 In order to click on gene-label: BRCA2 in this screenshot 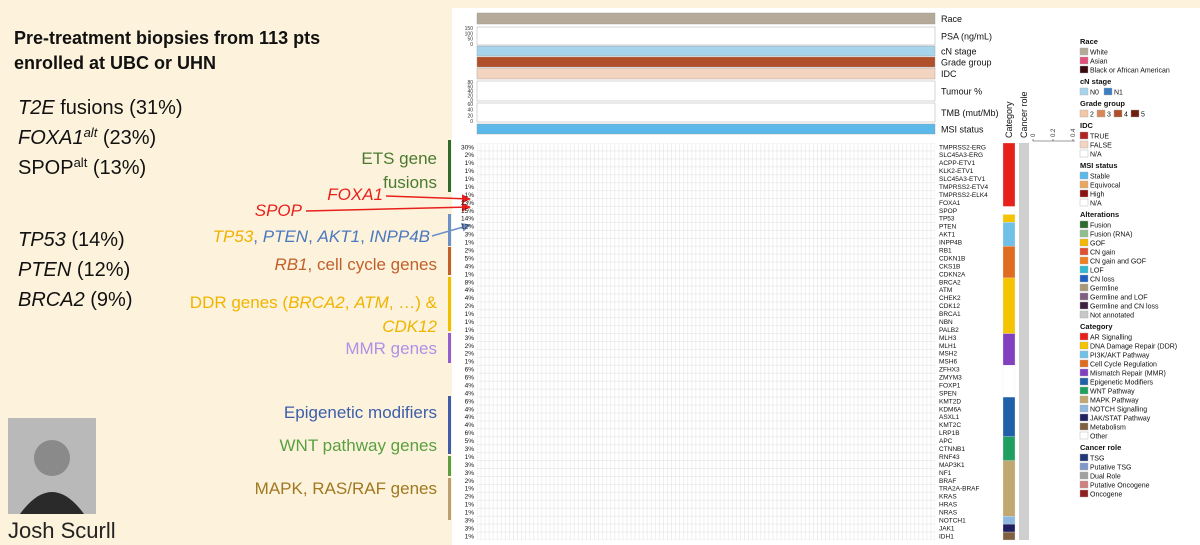, I will do `click(950, 282)`.